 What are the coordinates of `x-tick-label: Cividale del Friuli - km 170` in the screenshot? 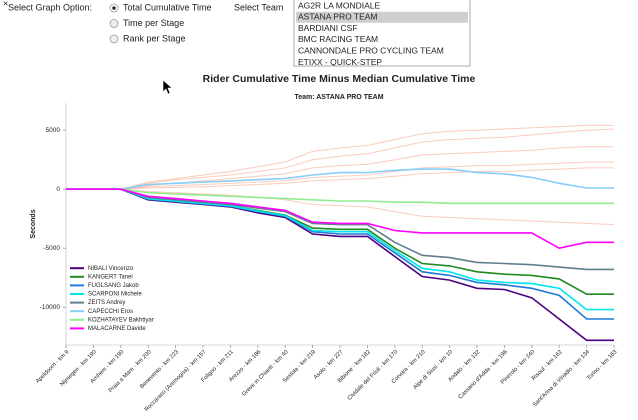 It's located at (373, 375).